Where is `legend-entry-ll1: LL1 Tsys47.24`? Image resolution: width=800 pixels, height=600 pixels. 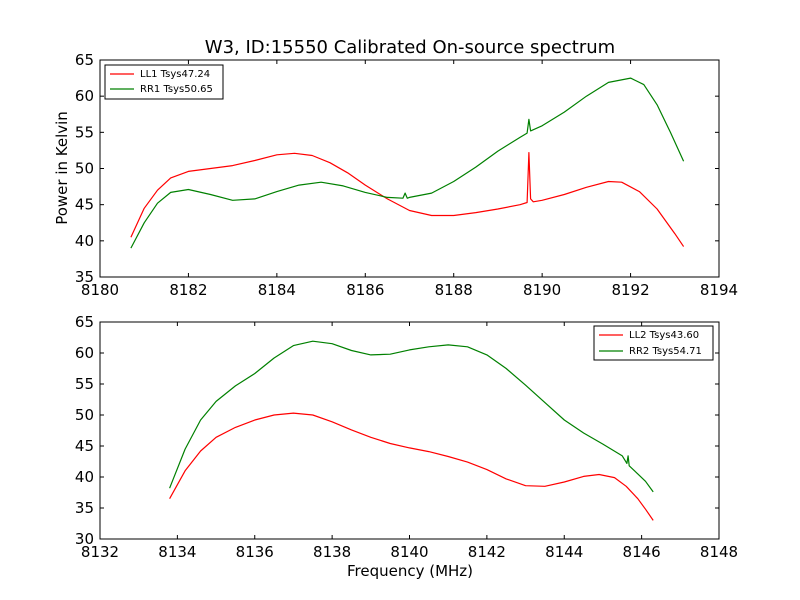
legend-entry-ll1: LL1 Tsys47.24 is located at coordinates (175, 74).